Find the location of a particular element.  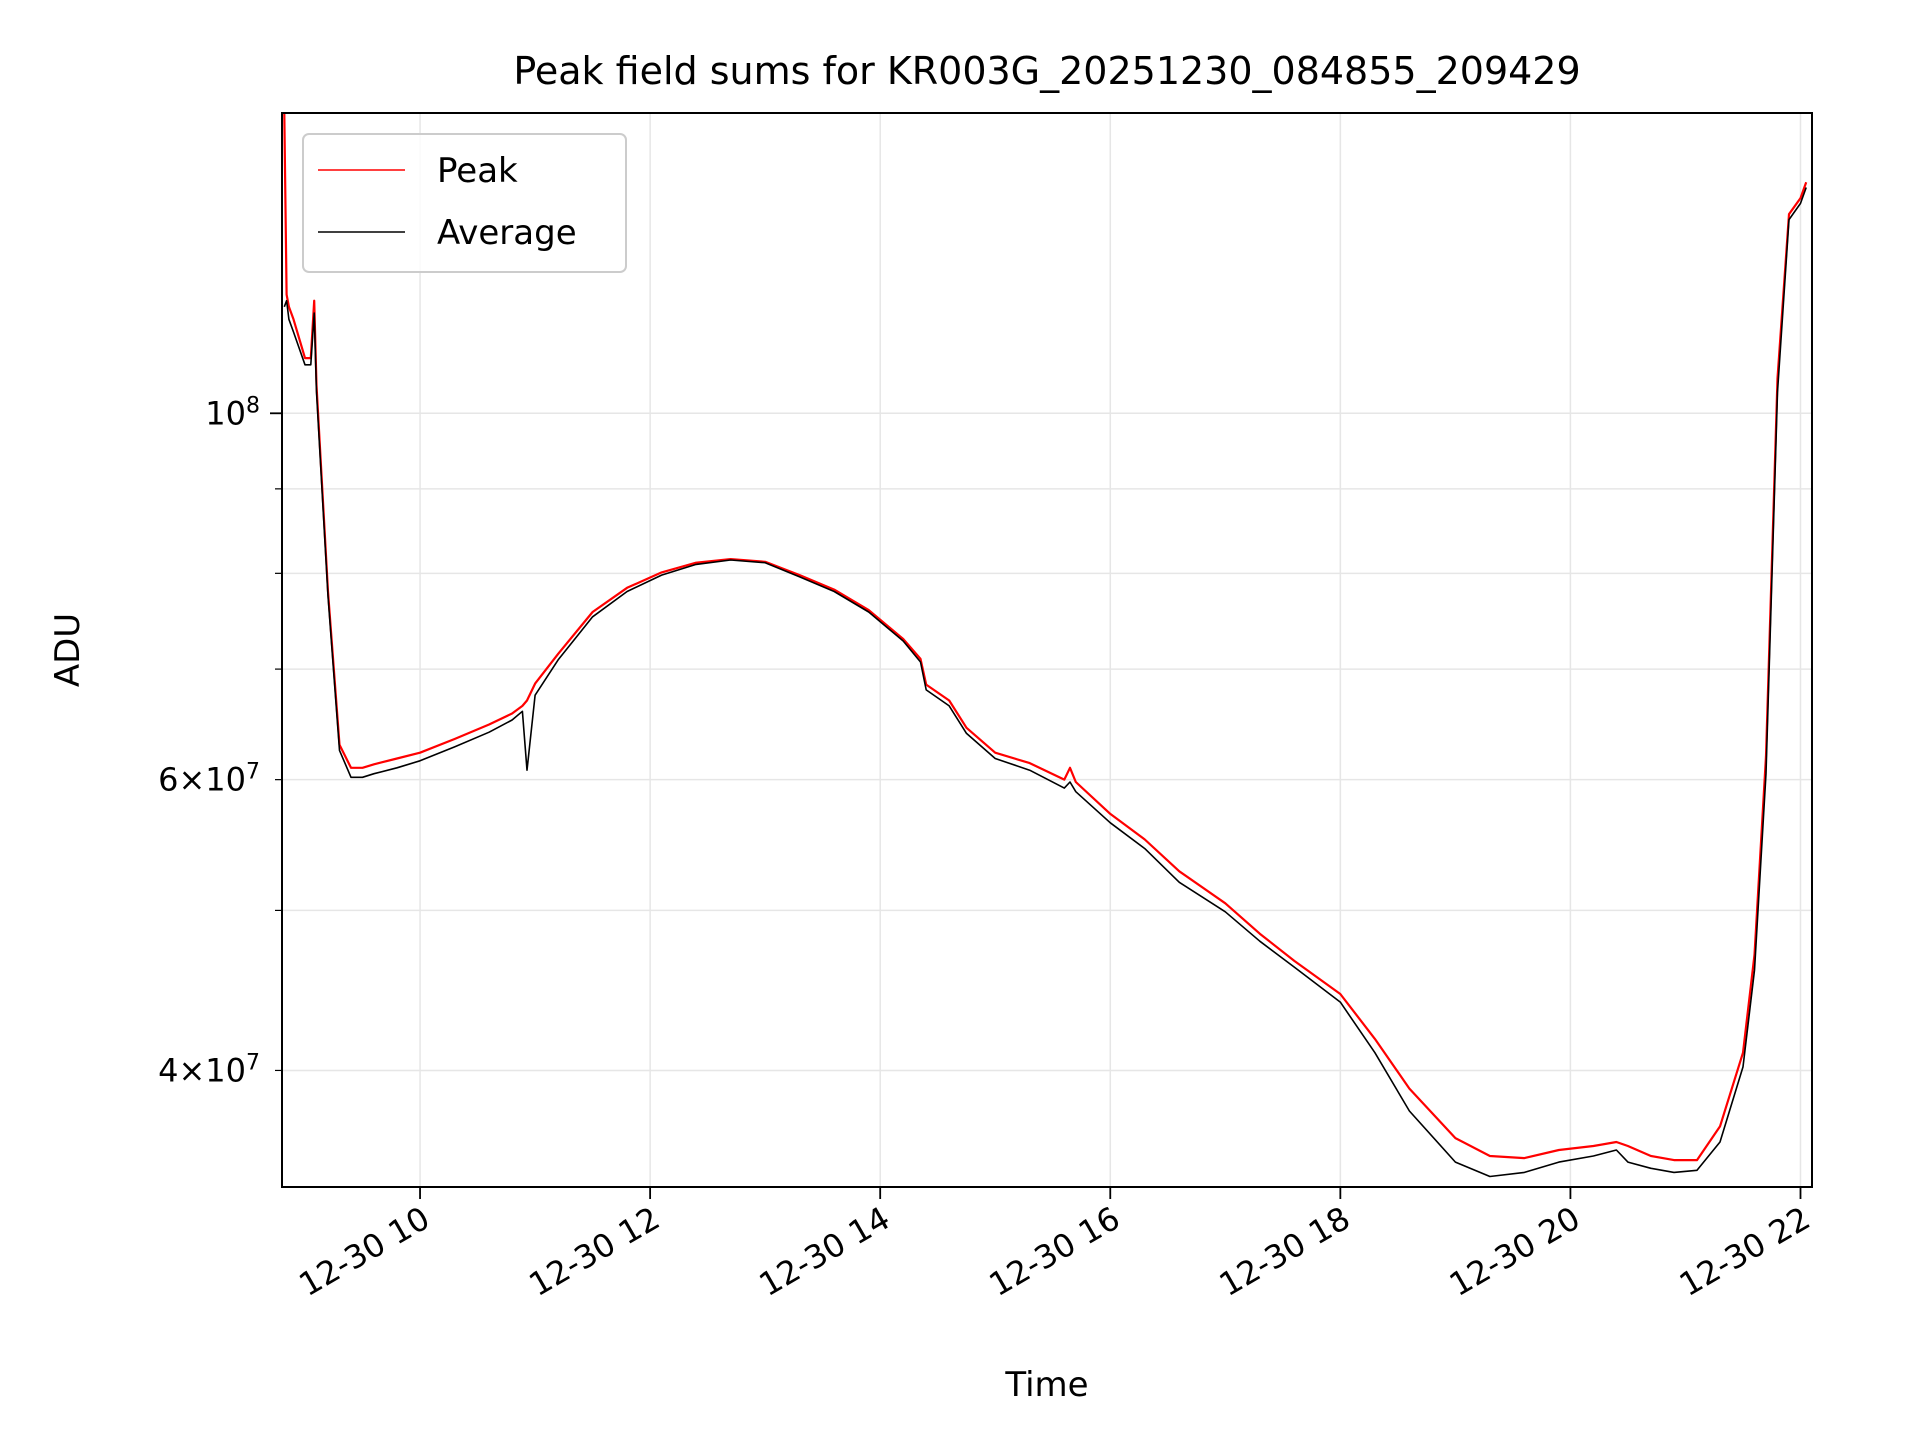

legend-box is located at coordinates (464, 203).